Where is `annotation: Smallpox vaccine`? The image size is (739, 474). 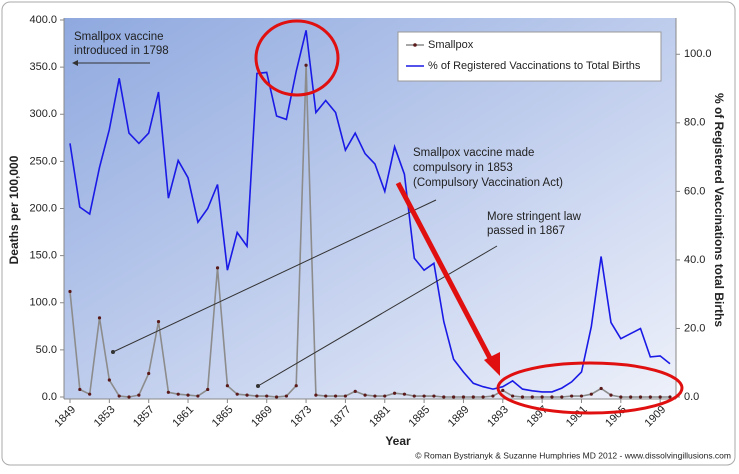
annotation: Smallpox vaccine is located at coordinates (118, 37).